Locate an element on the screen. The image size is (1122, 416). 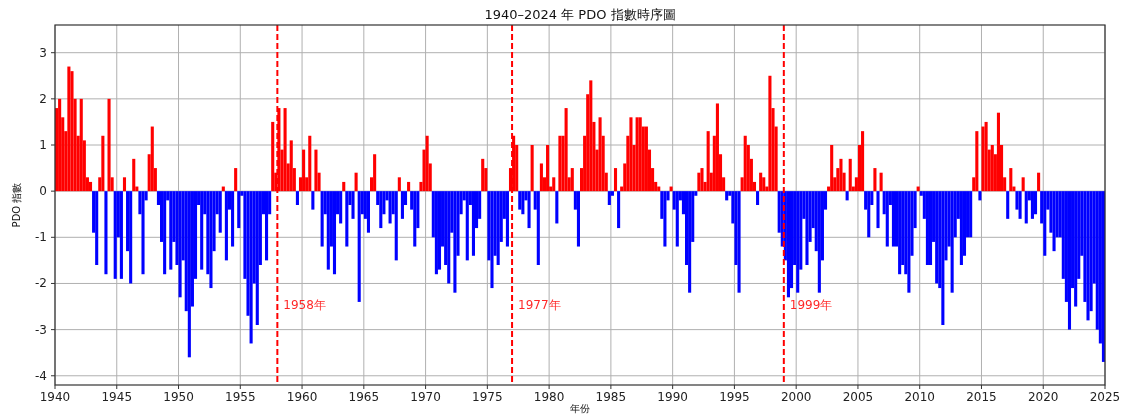
x-tick-label: 2020 is located at coordinates (1043, 397).